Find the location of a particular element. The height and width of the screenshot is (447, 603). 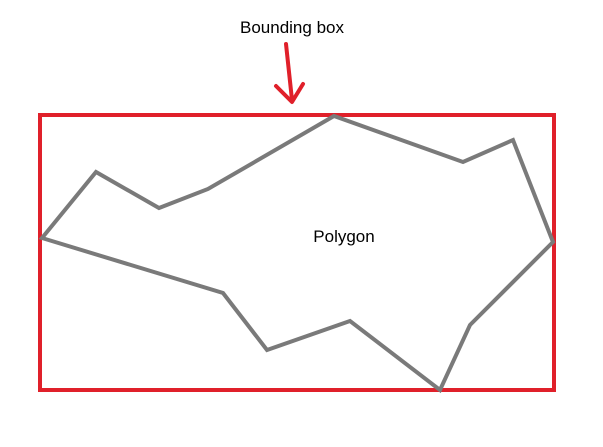

polygon-label: Polygon is located at coordinates (343, 236).